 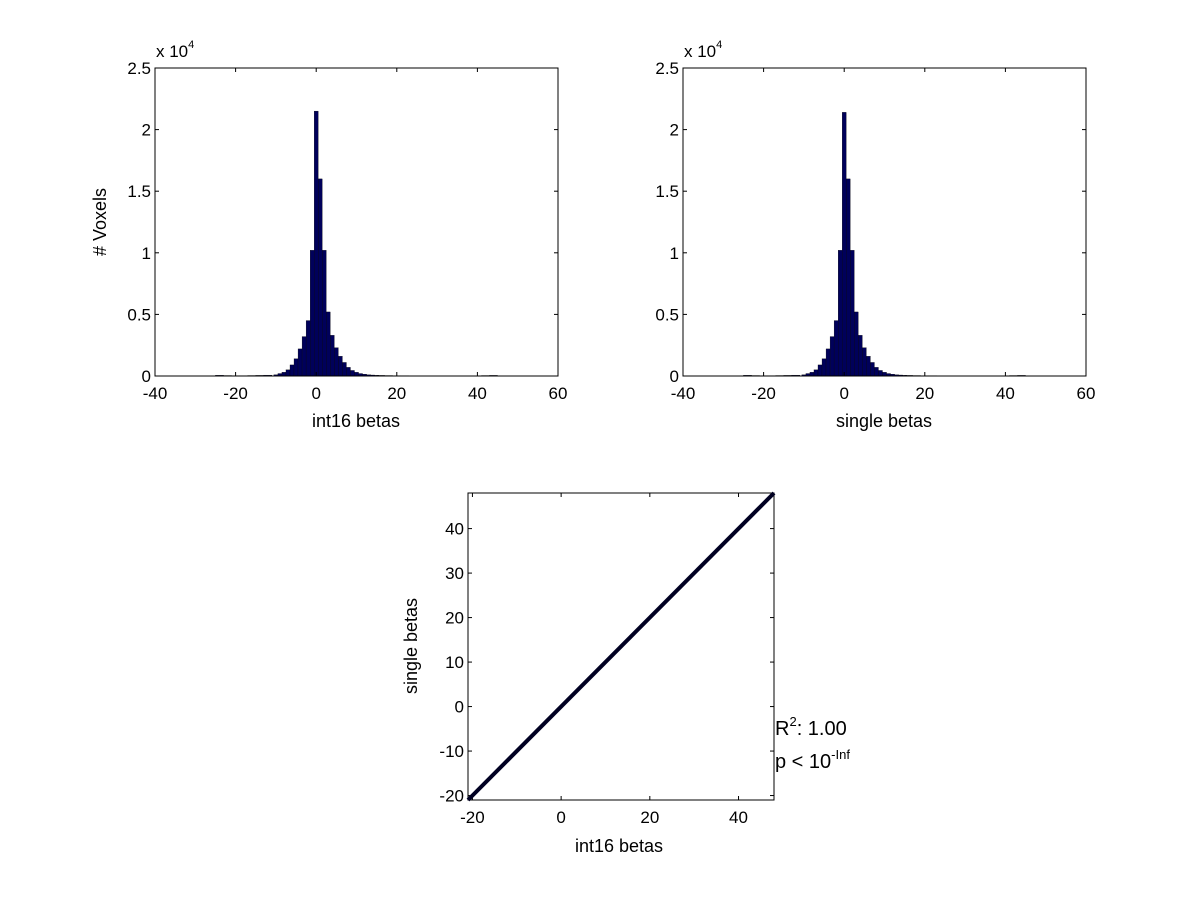 I want to click on scatter-y-ticks: -20 -10 0 10 20 30 40, so click(x=606, y=663).